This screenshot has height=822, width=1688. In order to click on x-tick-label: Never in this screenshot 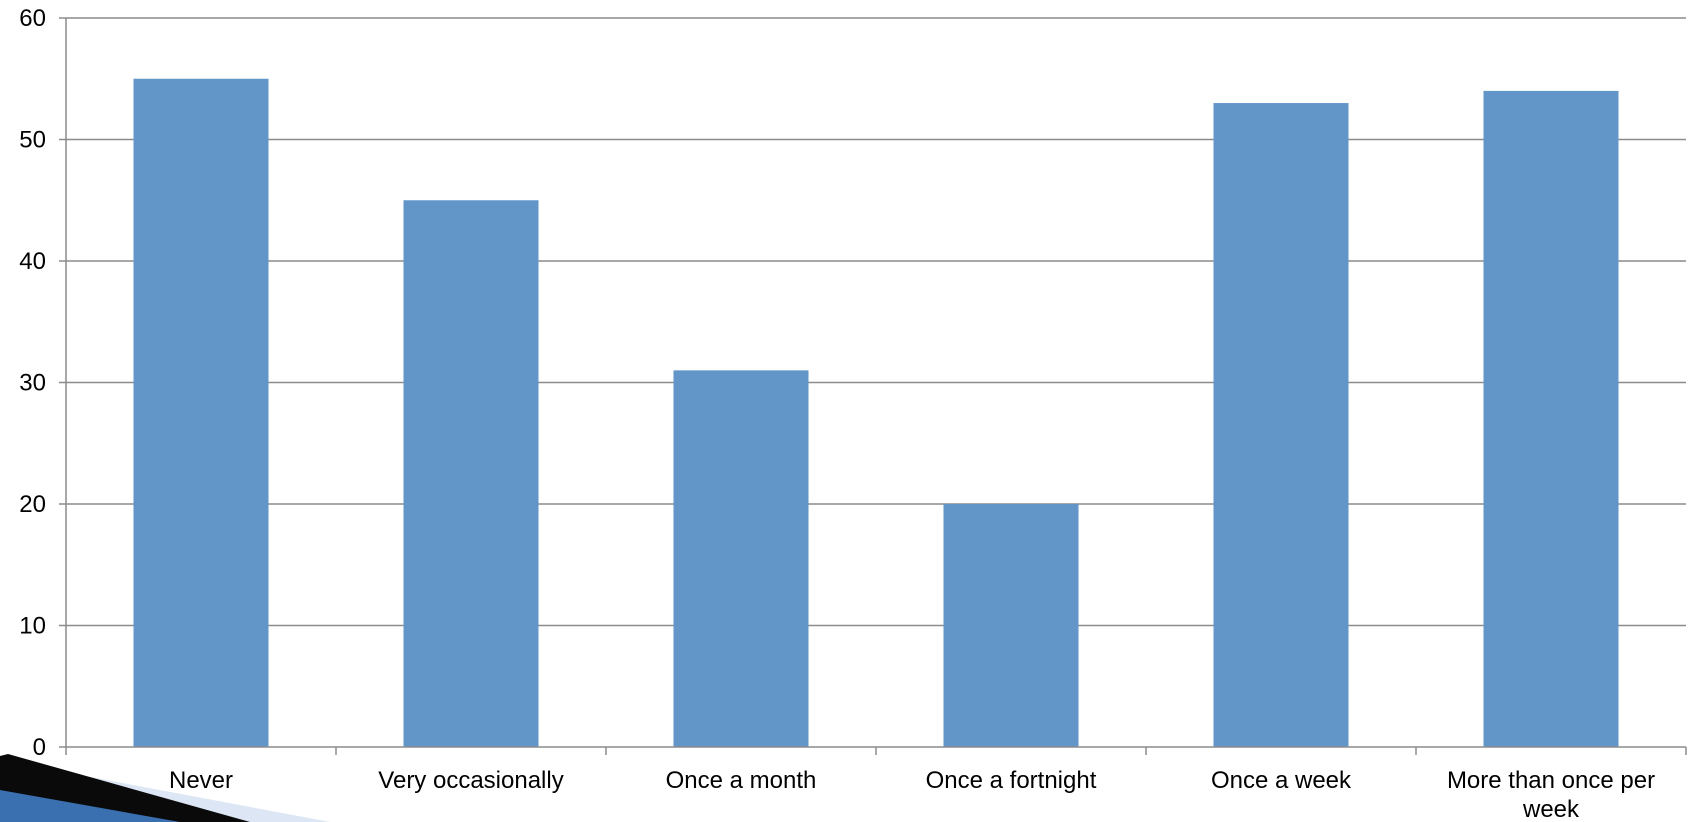, I will do `click(201, 780)`.